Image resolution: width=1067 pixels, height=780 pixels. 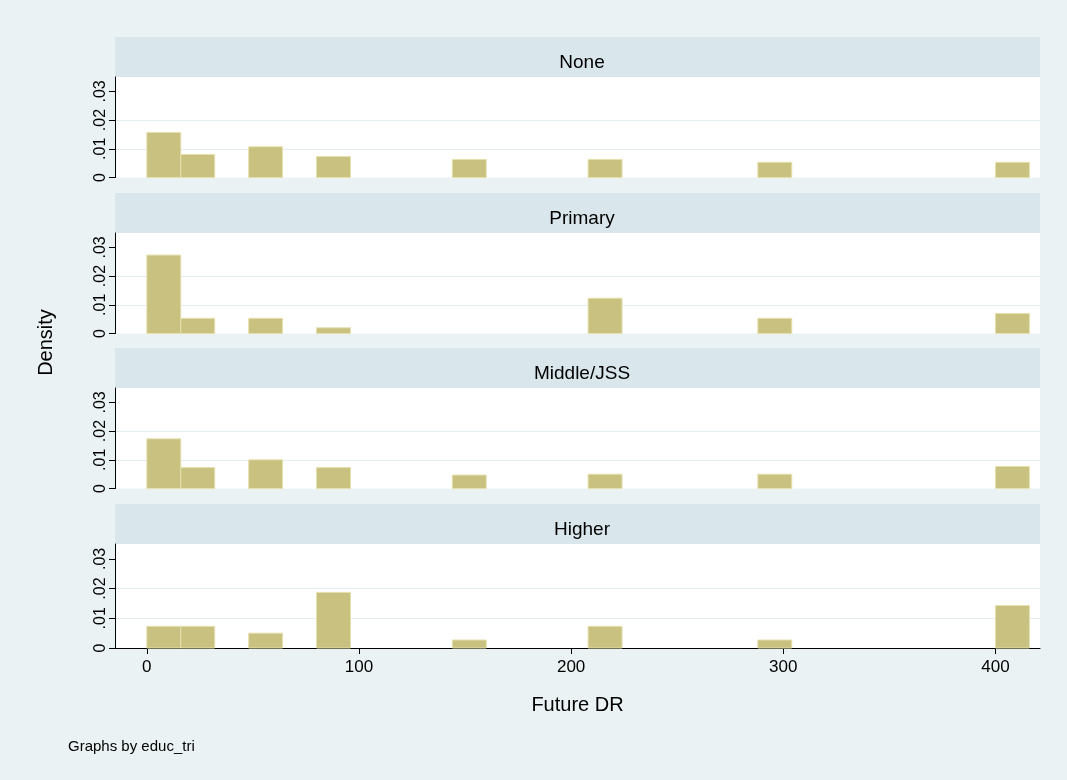 What do you see at coordinates (582, 61) in the screenshot?
I see `chart-title: None` at bounding box center [582, 61].